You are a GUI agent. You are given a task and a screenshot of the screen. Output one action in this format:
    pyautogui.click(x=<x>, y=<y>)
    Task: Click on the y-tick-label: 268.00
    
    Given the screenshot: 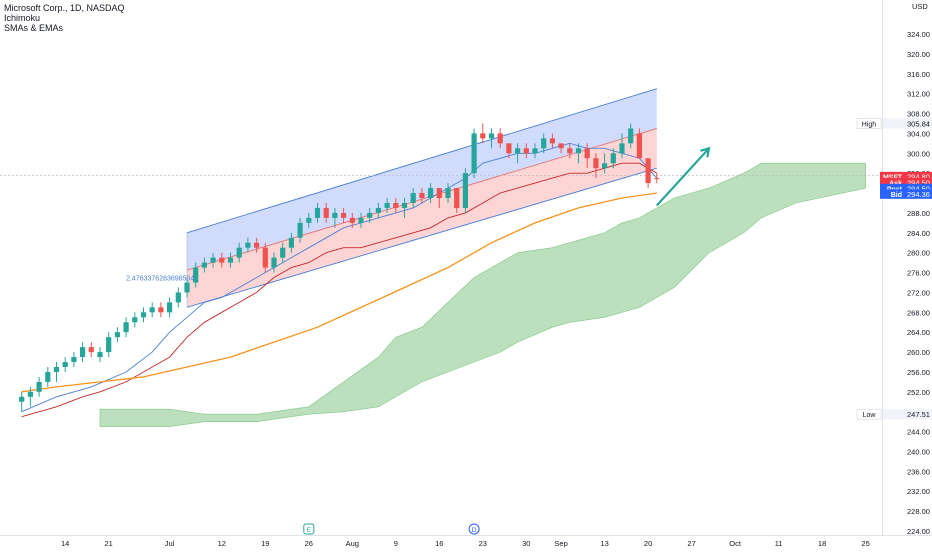 What is the action you would take?
    pyautogui.click(x=918, y=312)
    